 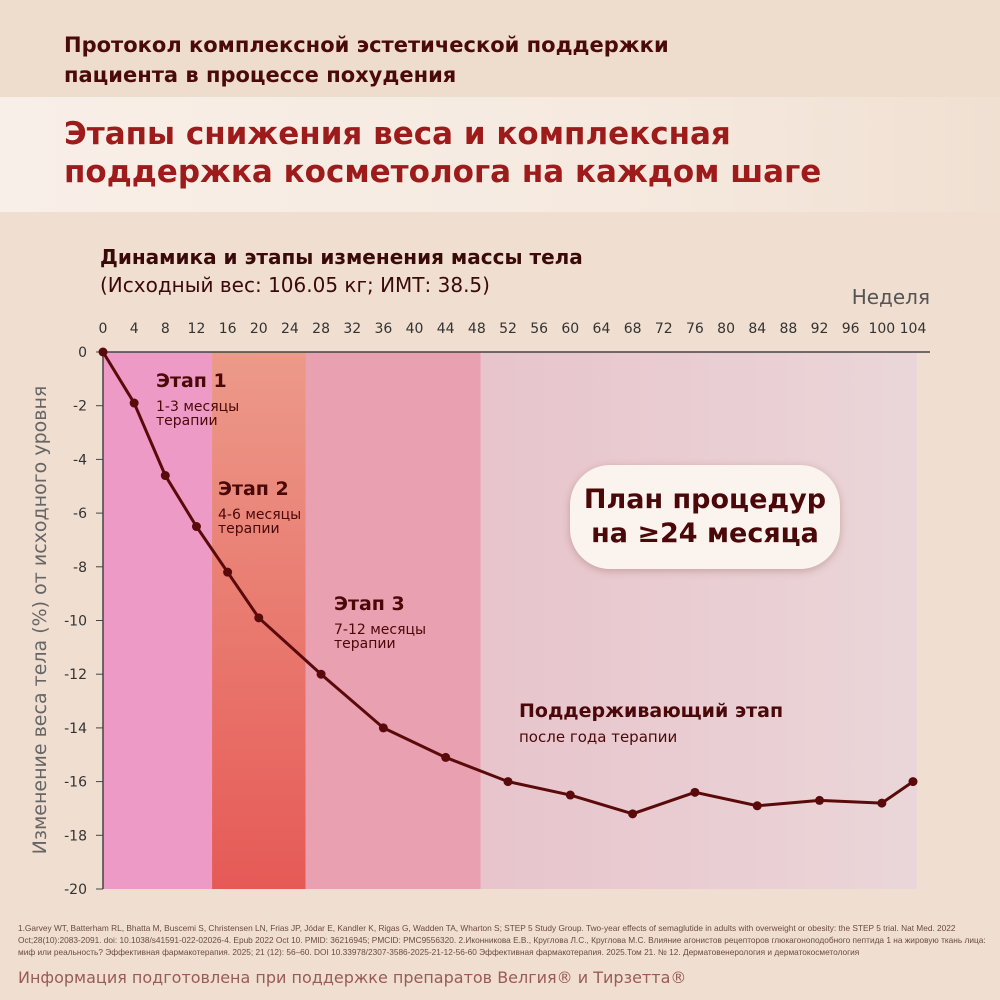 What do you see at coordinates (891, 297) in the screenshot?
I see `x-axis-label: Неделя` at bounding box center [891, 297].